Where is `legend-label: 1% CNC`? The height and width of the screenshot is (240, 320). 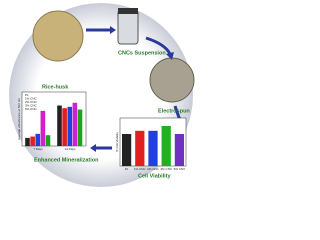 legend-label: 1% CNC is located at coordinates (31, 98).